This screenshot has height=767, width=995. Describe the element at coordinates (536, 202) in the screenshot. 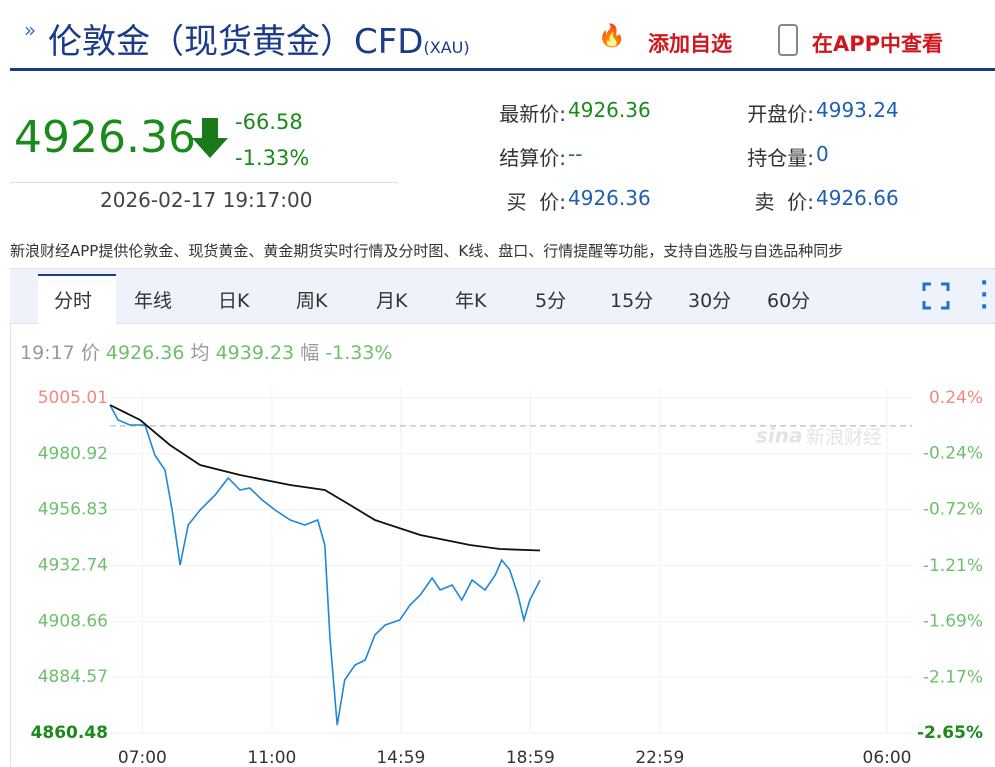

I see `info-label: 买 价:` at that location.